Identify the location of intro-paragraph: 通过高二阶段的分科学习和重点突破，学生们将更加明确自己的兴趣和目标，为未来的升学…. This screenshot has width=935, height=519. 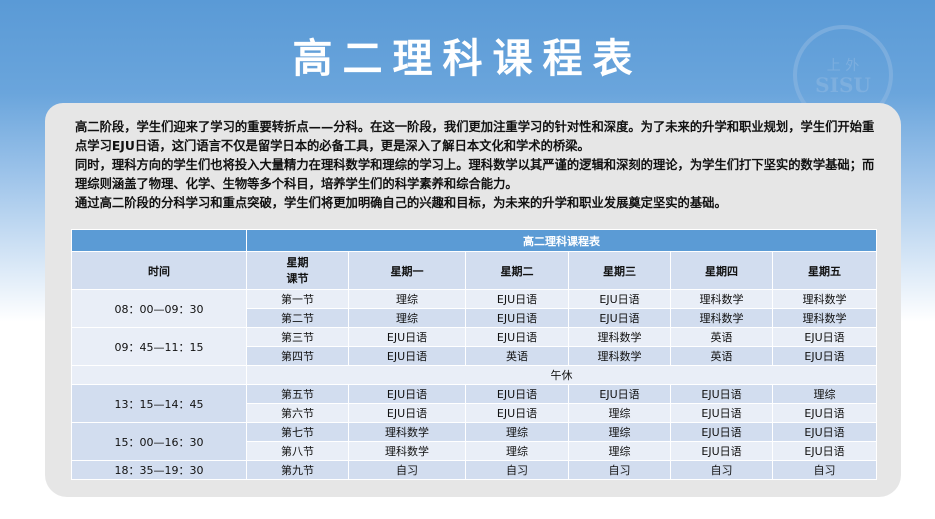
(401, 203).